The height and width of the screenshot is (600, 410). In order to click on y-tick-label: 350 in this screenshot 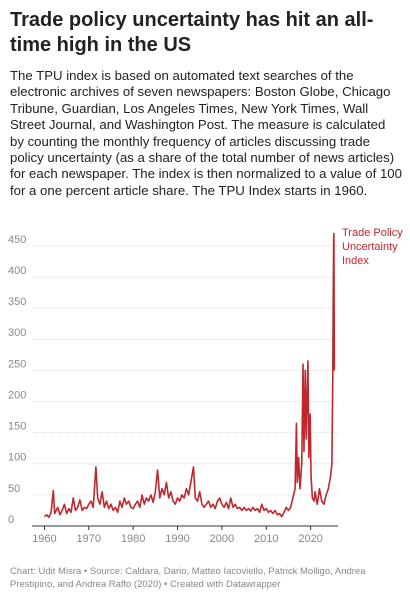, I will do `click(17, 302)`.